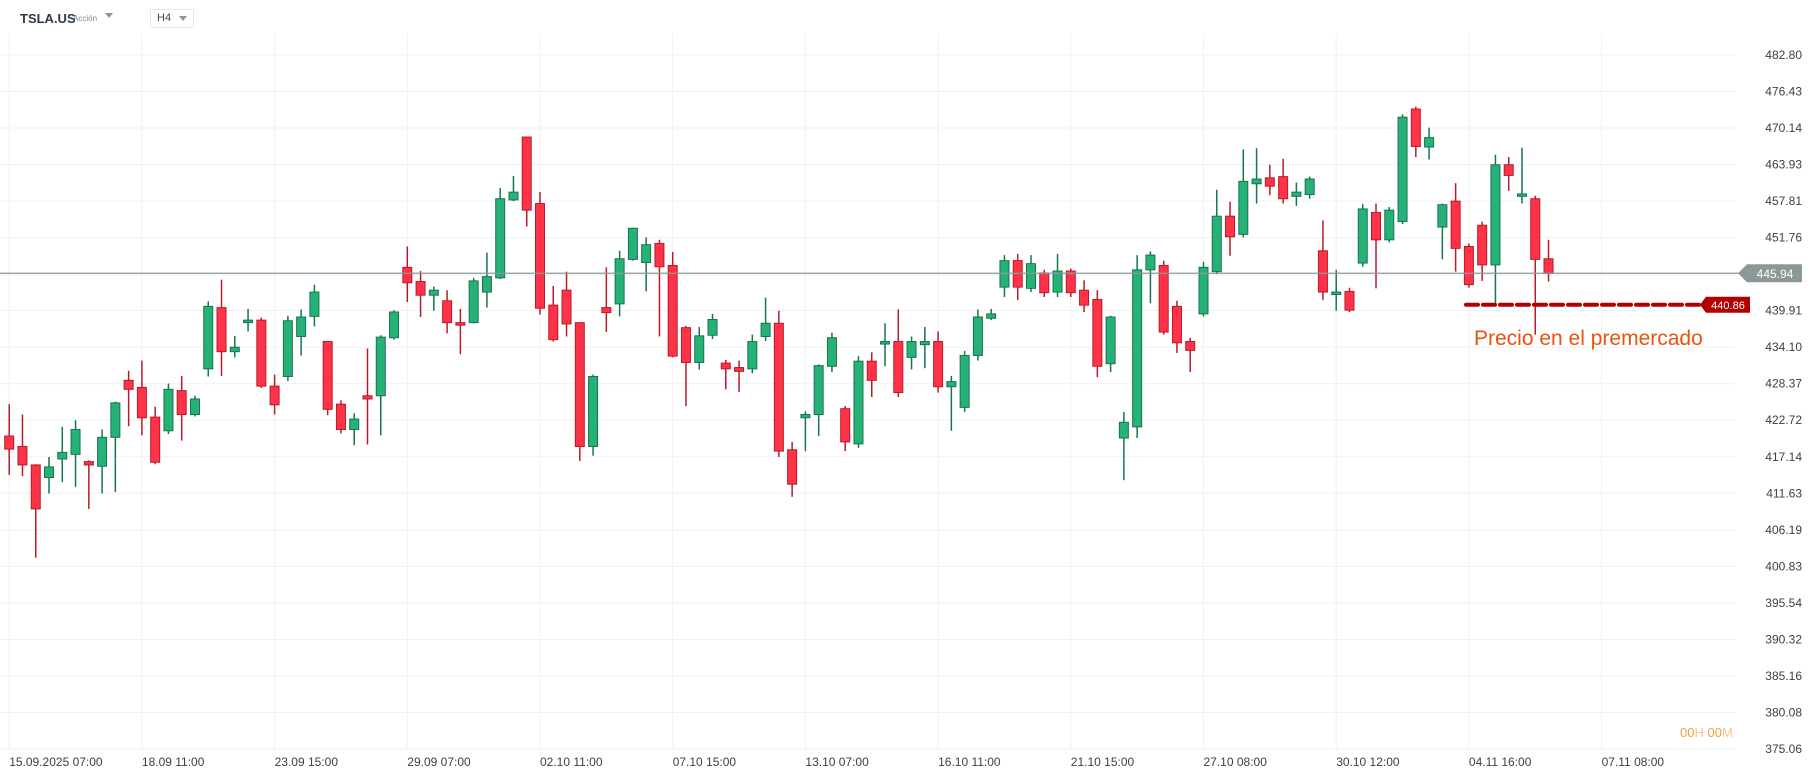  I want to click on premarket-annotation: Precio en el premercado, so click(1588, 338).